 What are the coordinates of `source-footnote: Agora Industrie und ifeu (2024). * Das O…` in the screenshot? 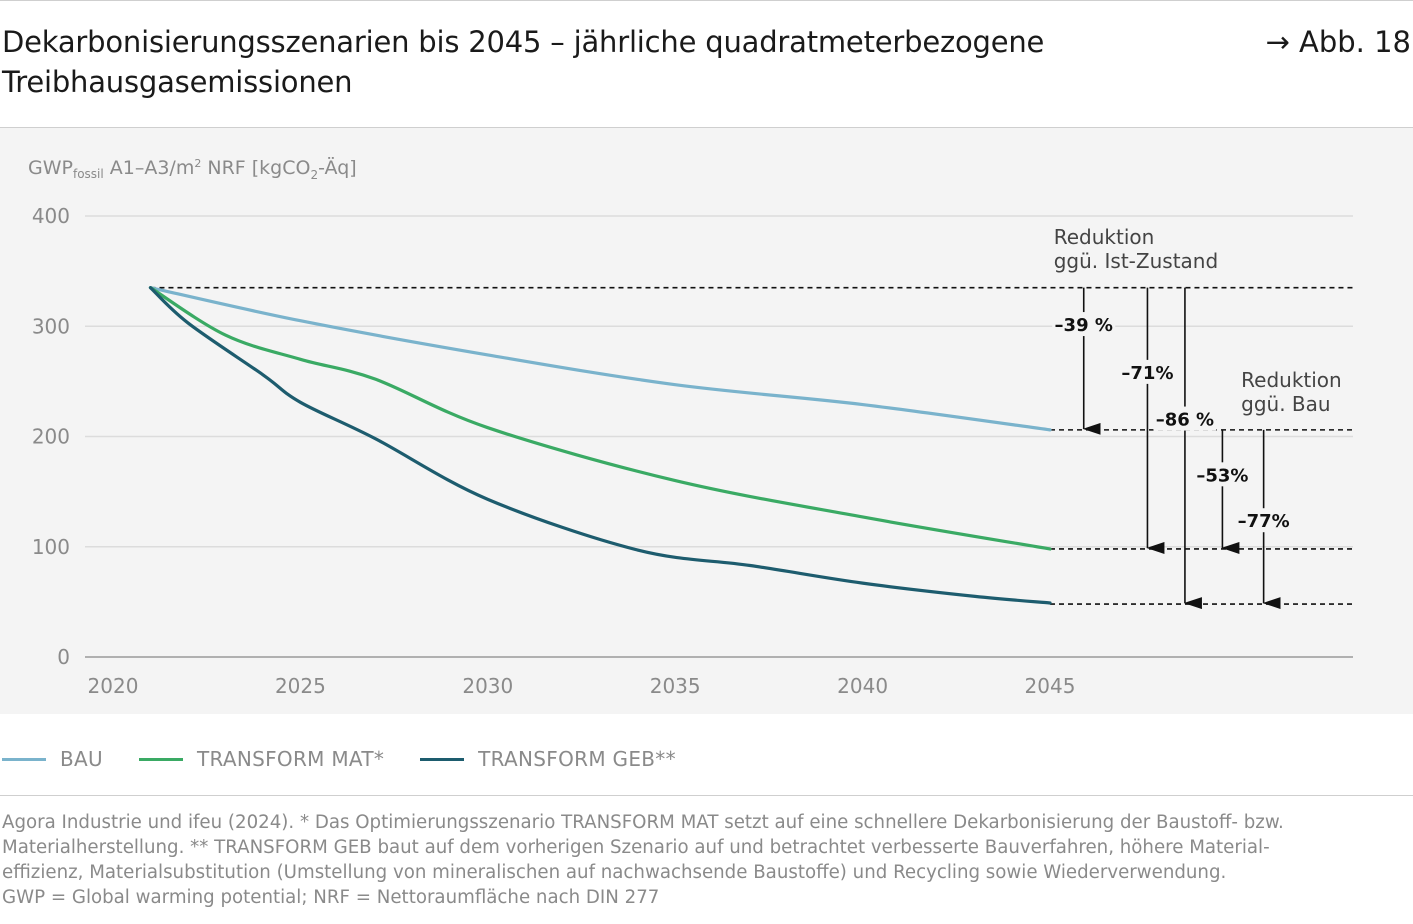 It's located at (702, 860).